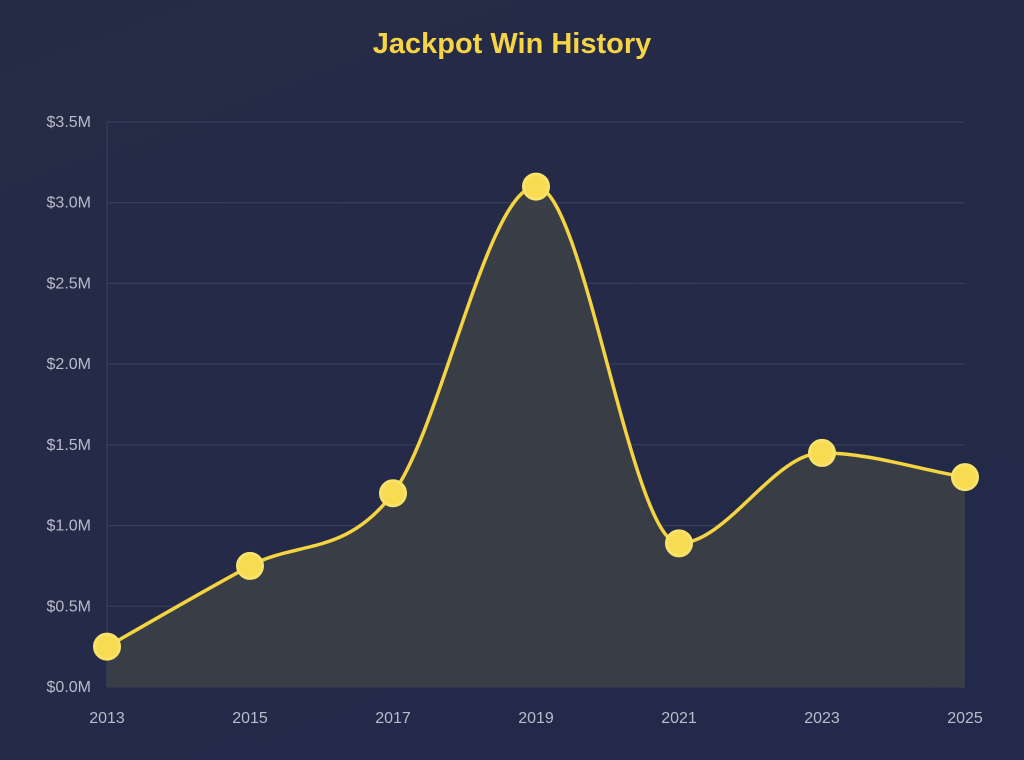  Describe the element at coordinates (512, 44) in the screenshot. I see `chart-title: Jackpot Win History` at that location.